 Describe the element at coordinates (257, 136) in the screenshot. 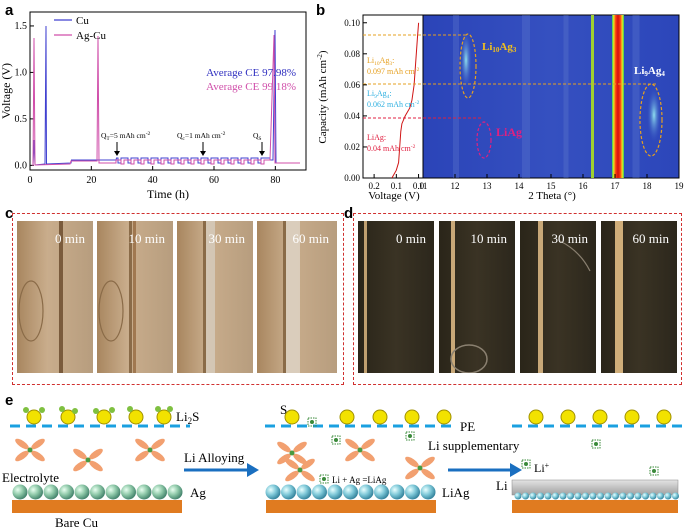

I see `qs-annotation: QS` at that location.